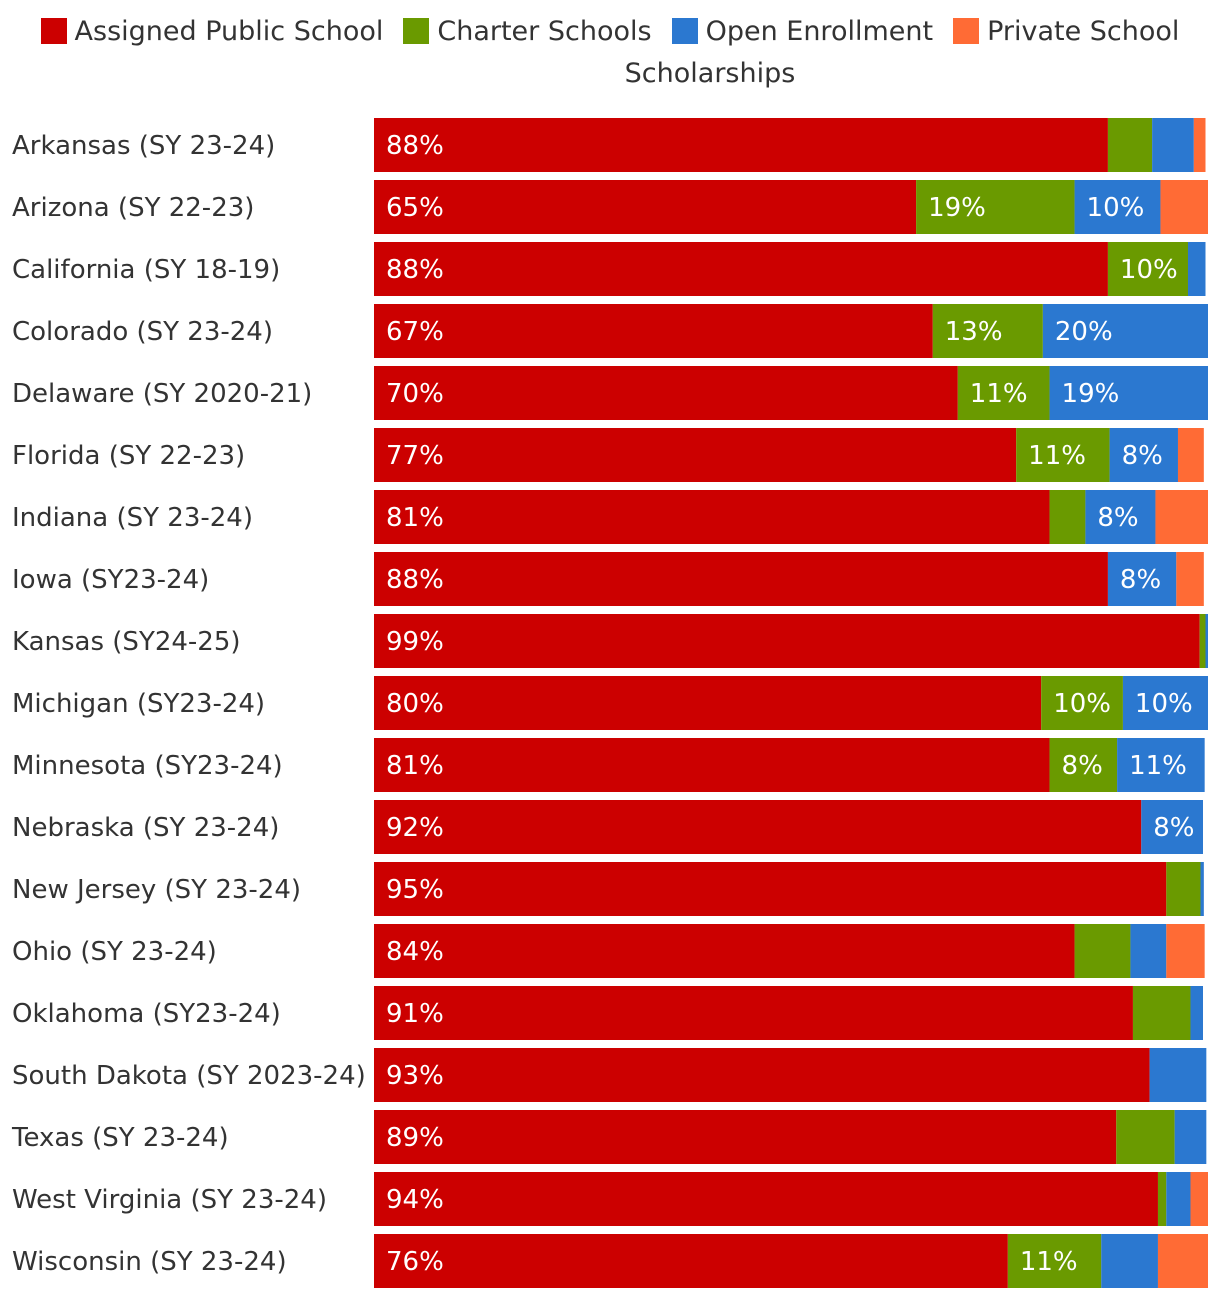 This screenshot has width=1220, height=1300. Describe the element at coordinates (957, 208) in the screenshot. I see `data-label-charter: 19%` at that location.